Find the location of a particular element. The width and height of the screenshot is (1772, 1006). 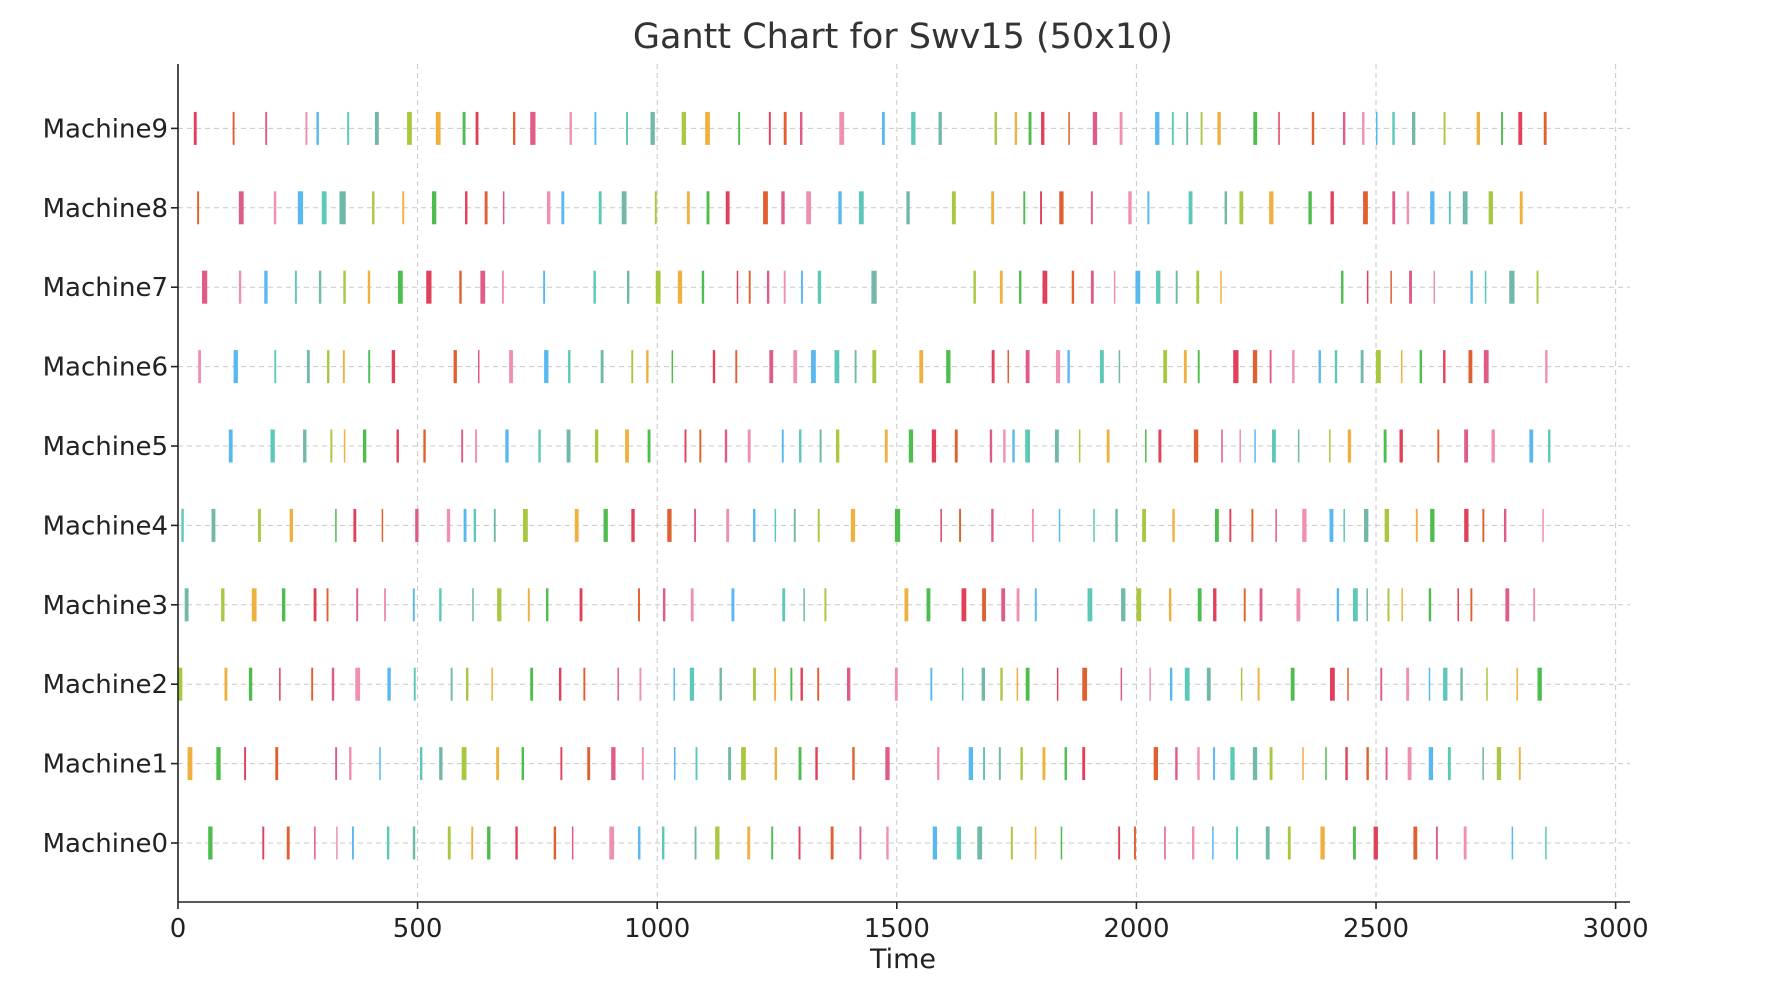

y-tick-label: Machine5 is located at coordinates (105, 447).